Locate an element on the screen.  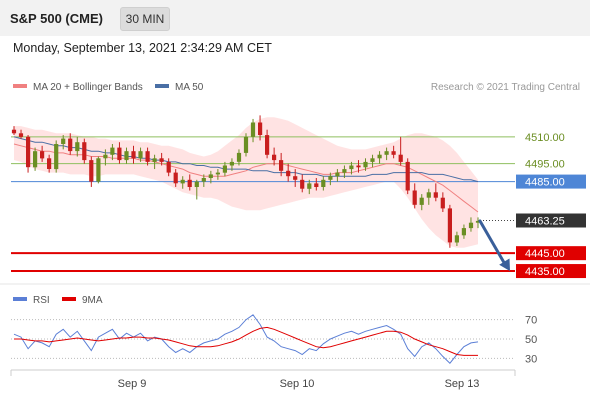
pivot-label: 4485.00 is located at coordinates (545, 183).